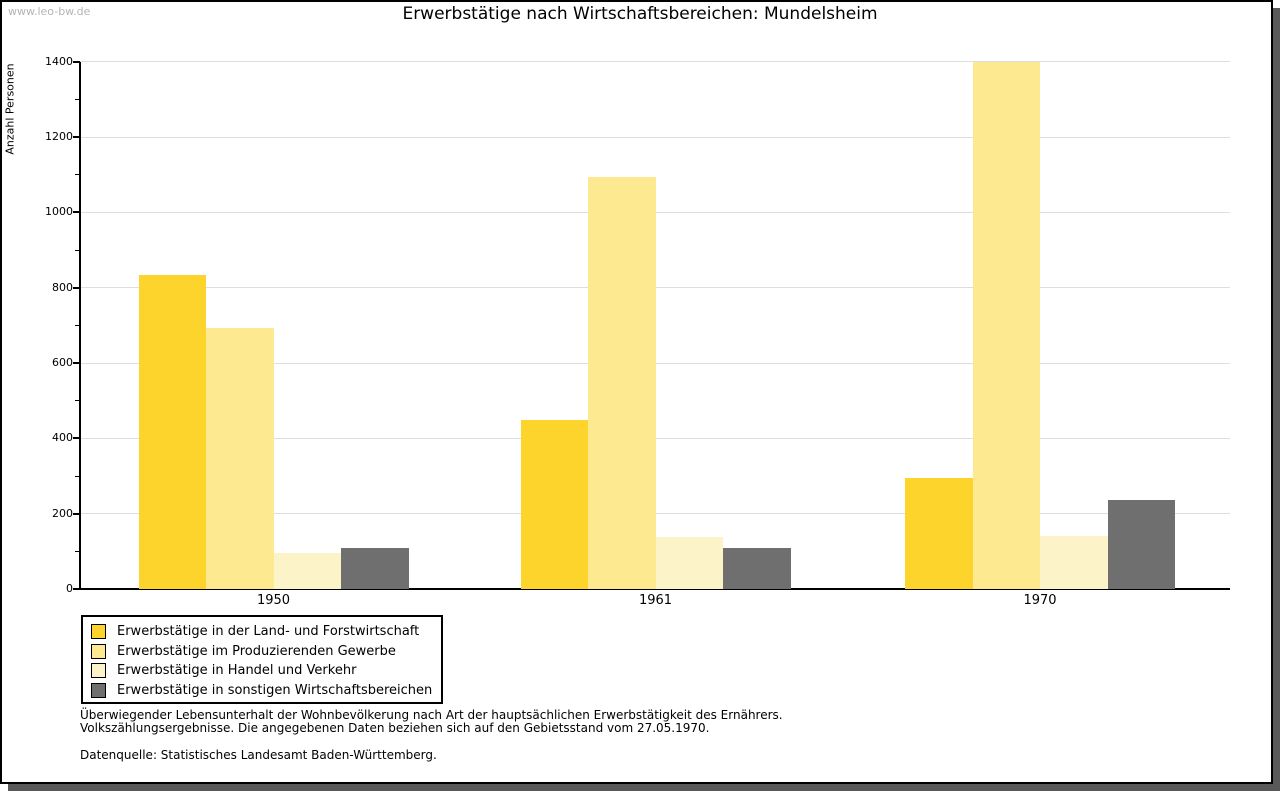  I want to click on y-tick-label: 0, so click(69, 588).